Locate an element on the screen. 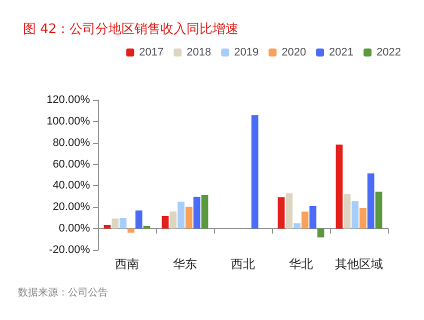 The height and width of the screenshot is (320, 424). x-tick-label: 西南 is located at coordinates (127, 264).